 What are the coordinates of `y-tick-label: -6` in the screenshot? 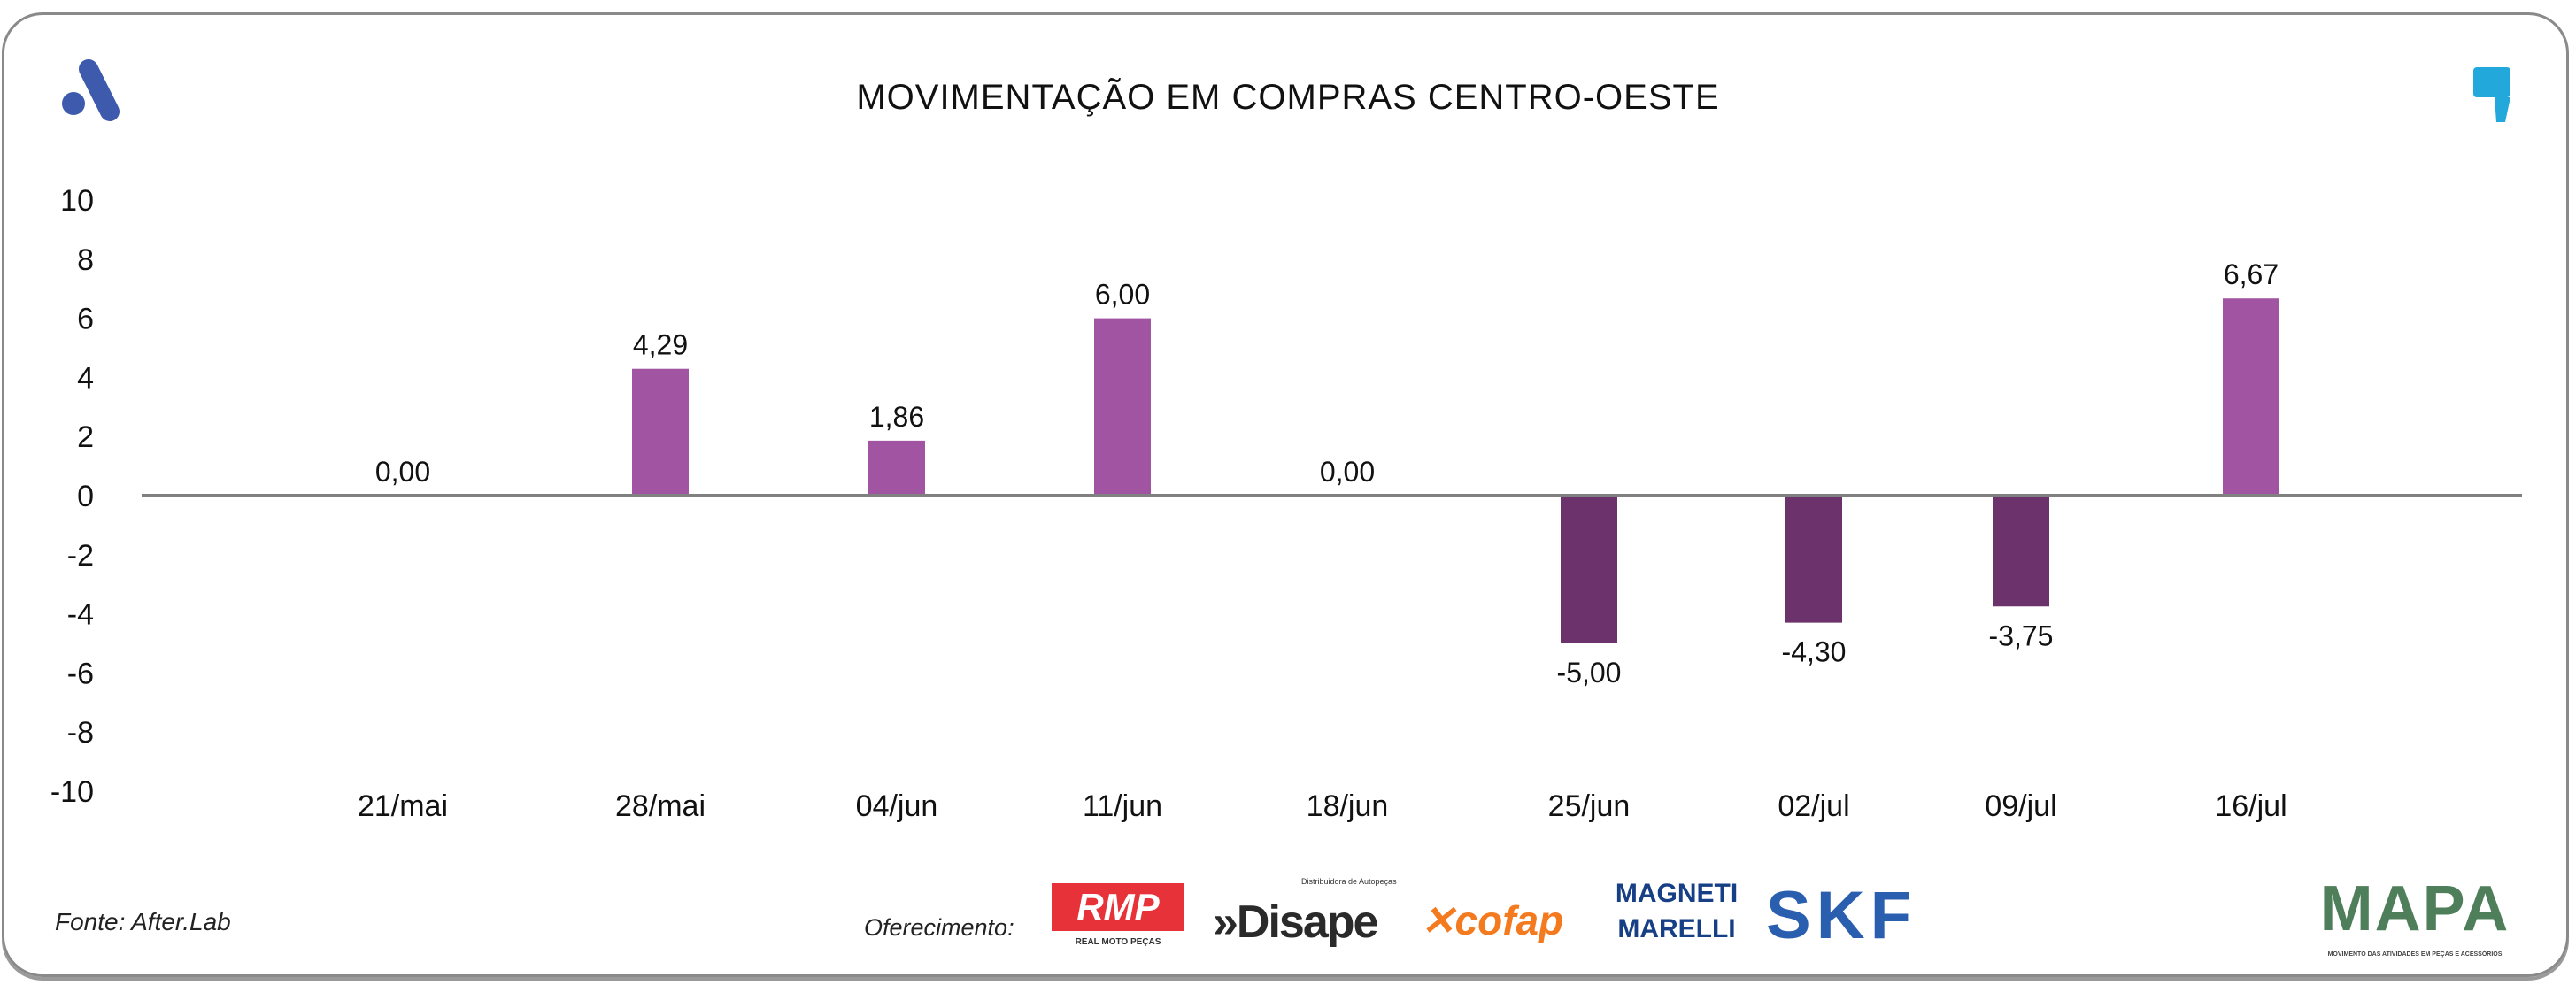 It's located at (80, 673).